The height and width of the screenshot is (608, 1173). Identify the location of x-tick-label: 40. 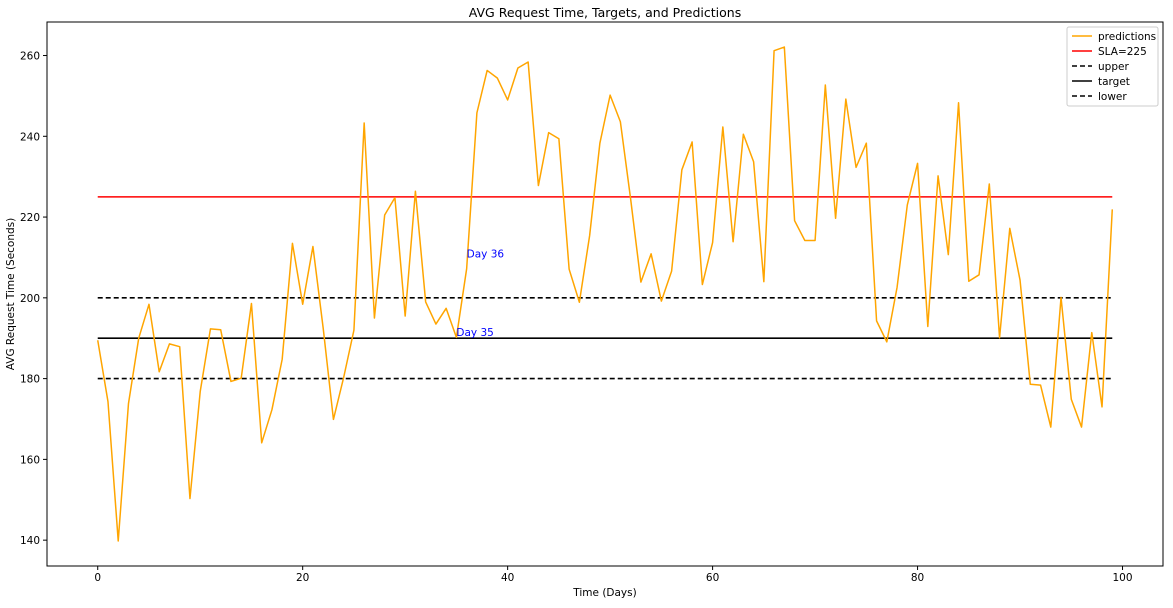
(507, 578).